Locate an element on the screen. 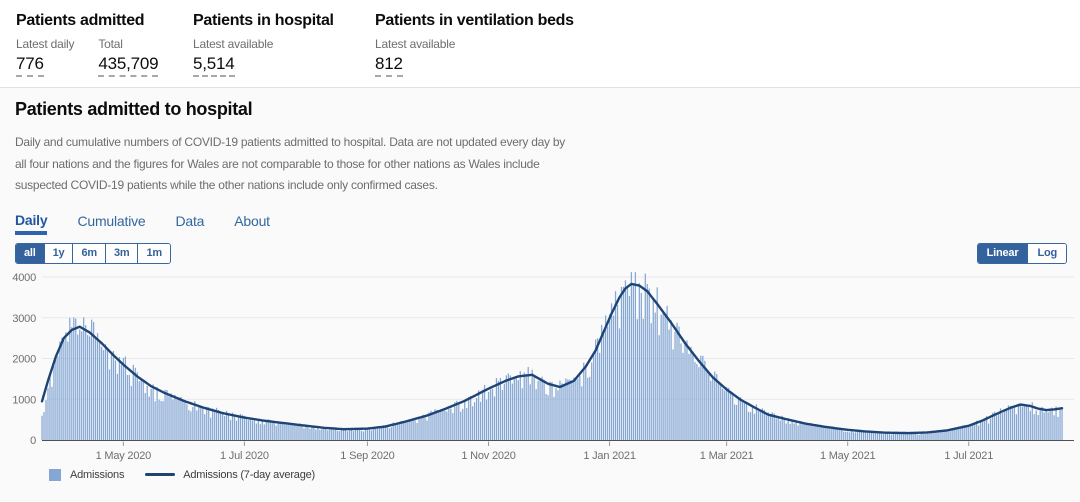 The height and width of the screenshot is (502, 1080). tab-data: Data is located at coordinates (190, 220).